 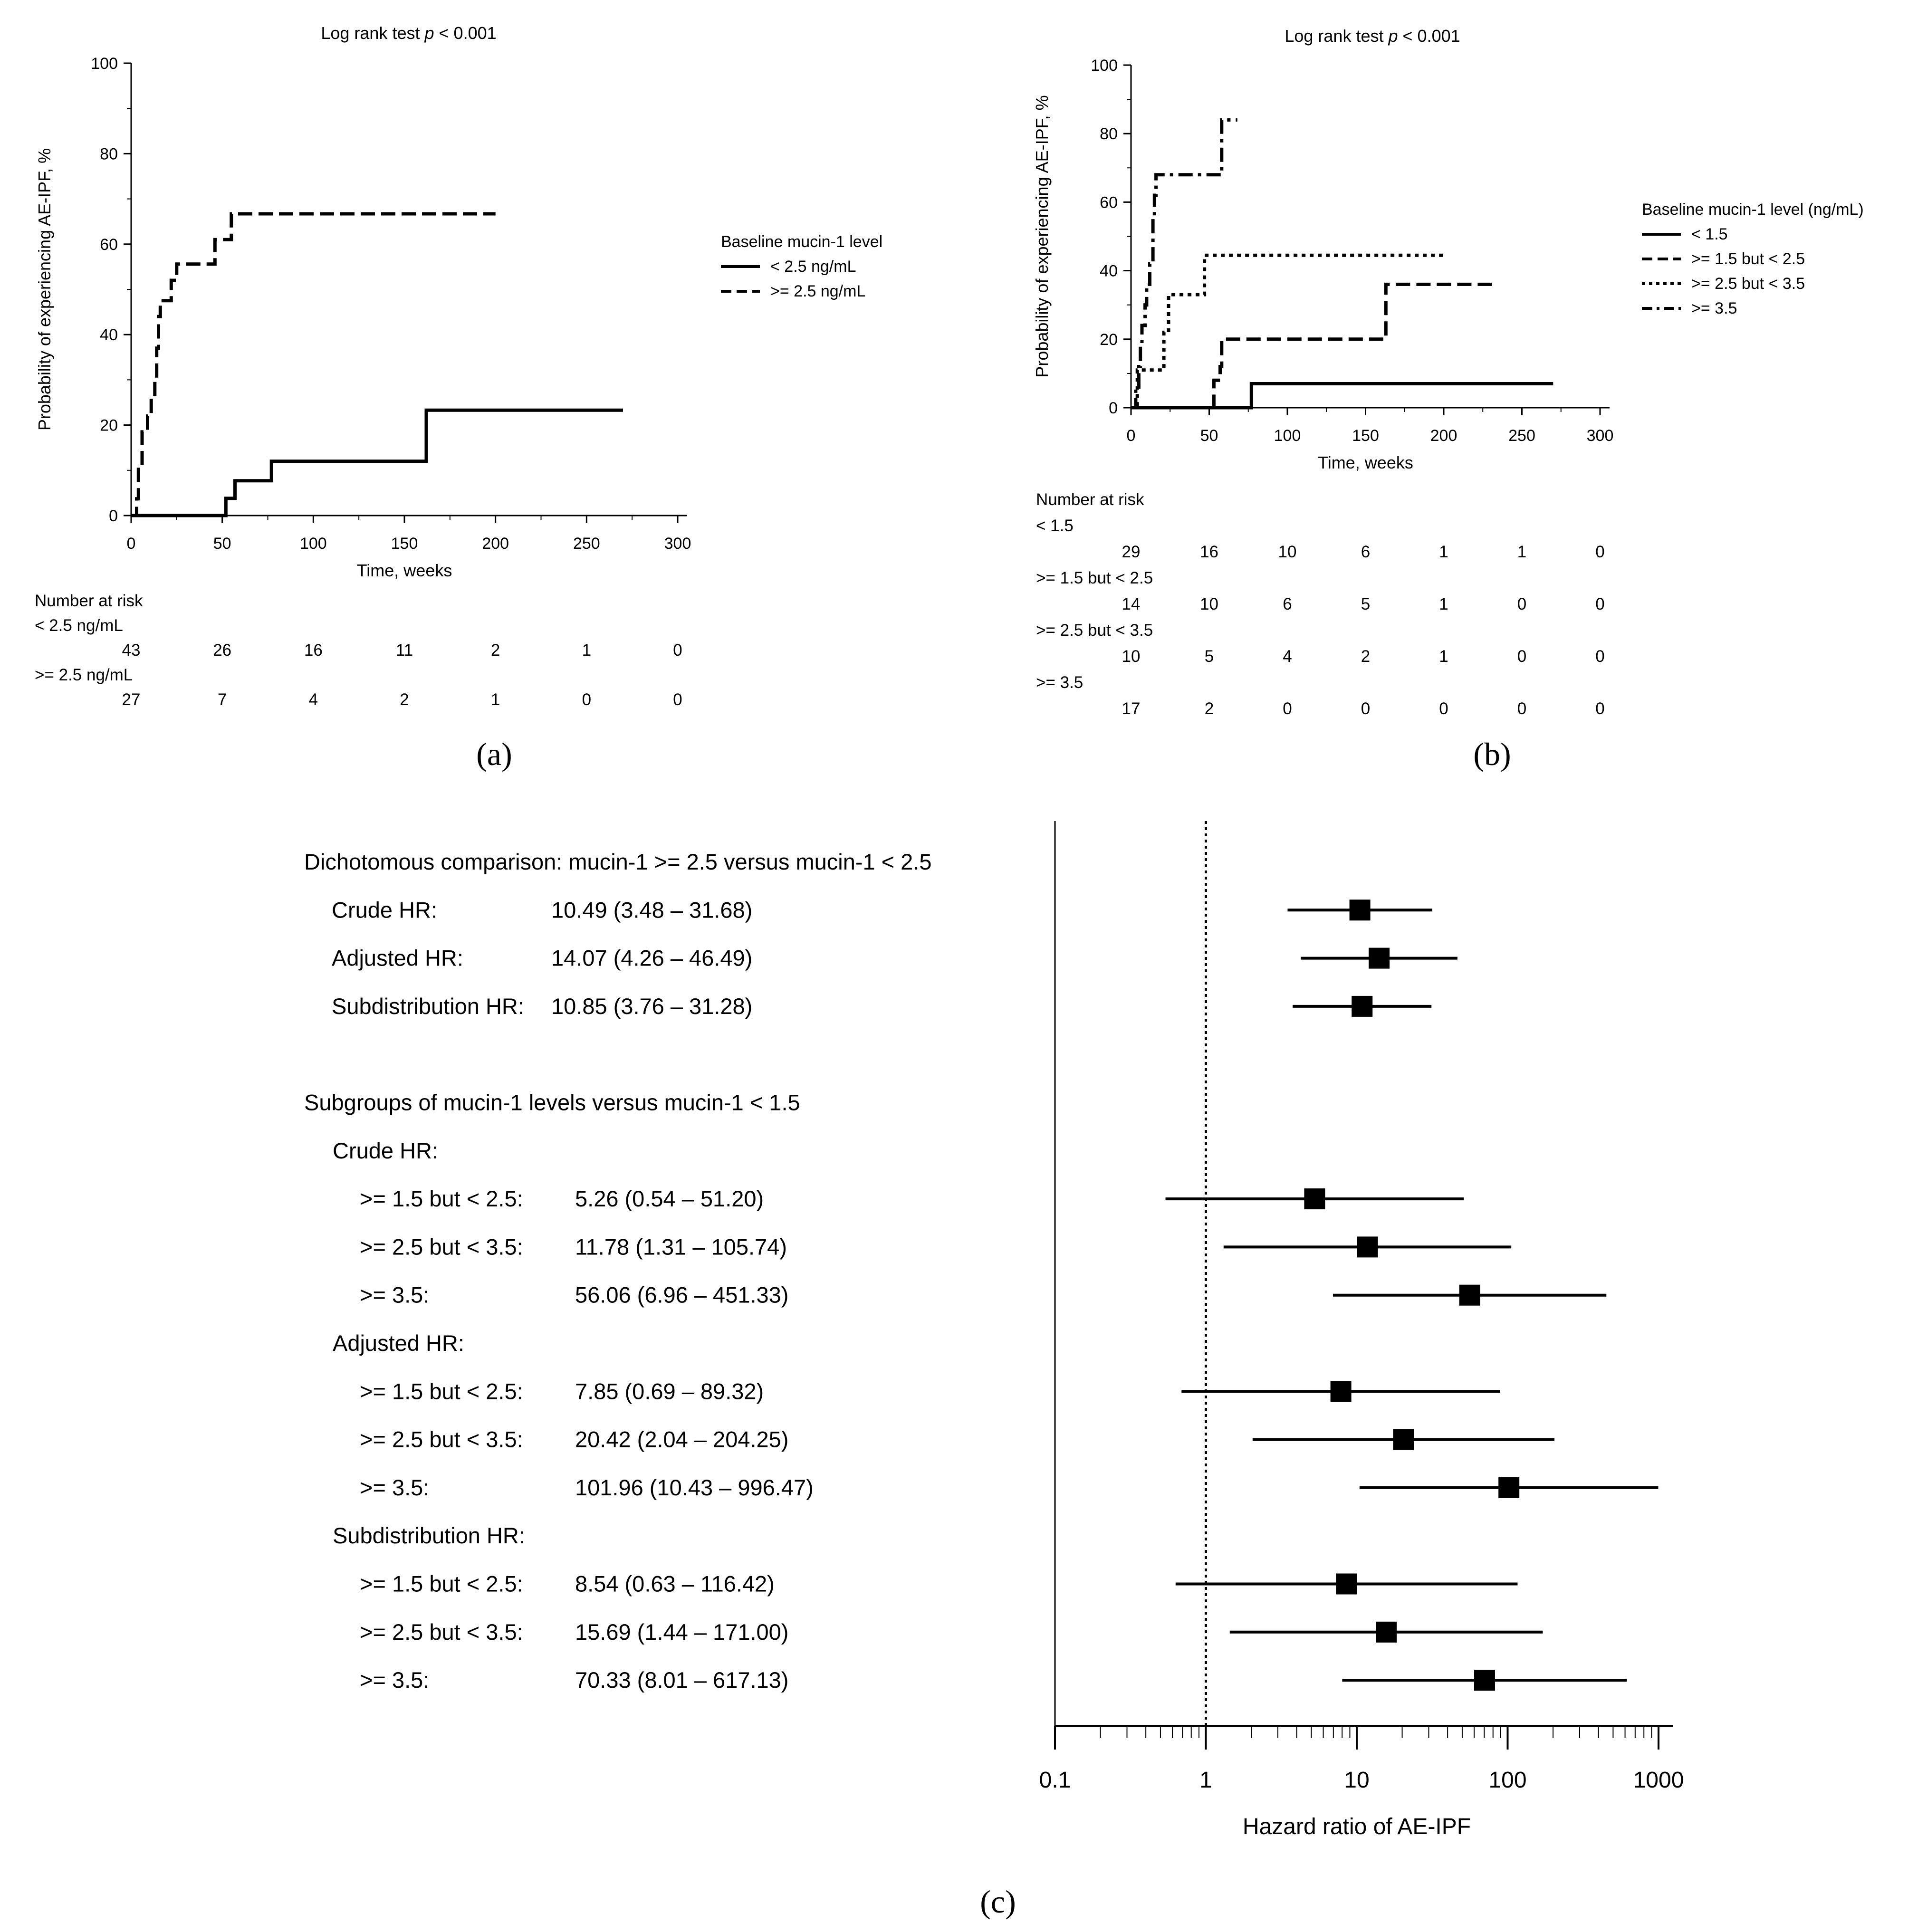 I want to click on estimate-label: Crude HR:, so click(x=384, y=909).